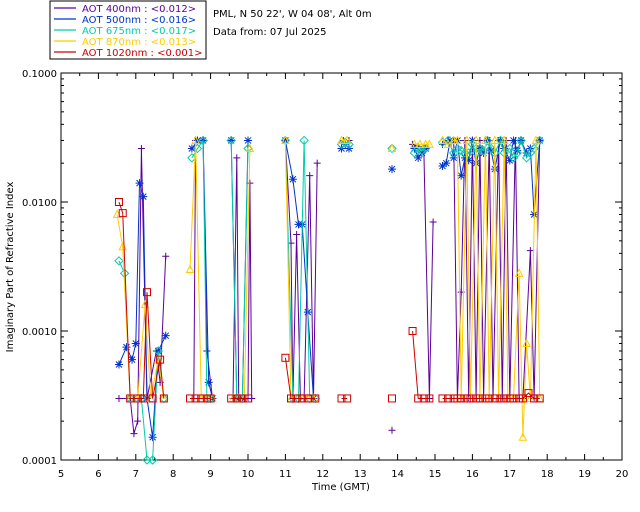 Image resolution: width=640 pixels, height=512 pixels. What do you see at coordinates (491, 269) in the screenshot?
I see `series-line-400nm` at bounding box center [491, 269].